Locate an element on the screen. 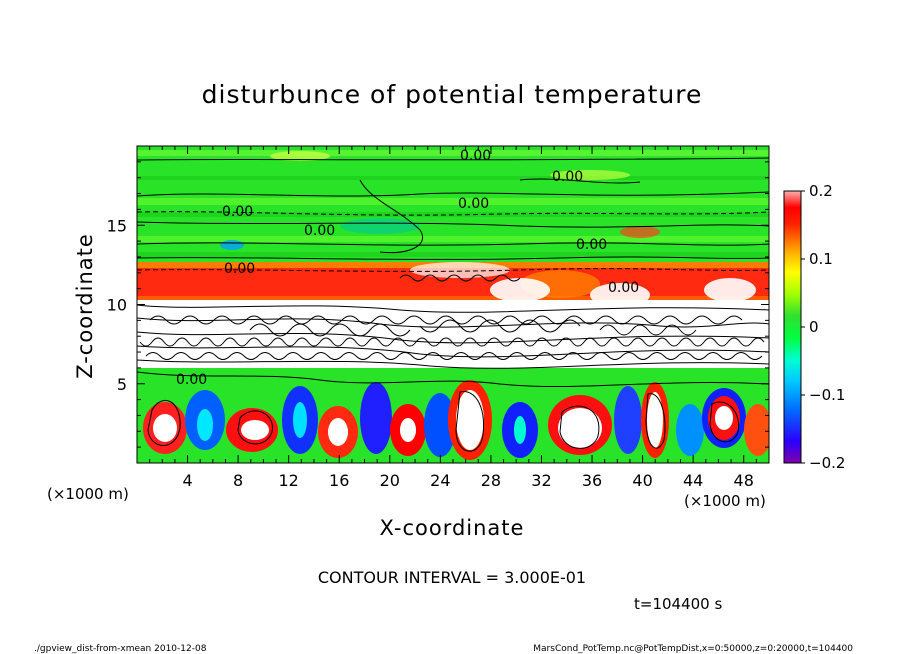 The image size is (904, 654). x-tick-label: 20 is located at coordinates (390, 480).